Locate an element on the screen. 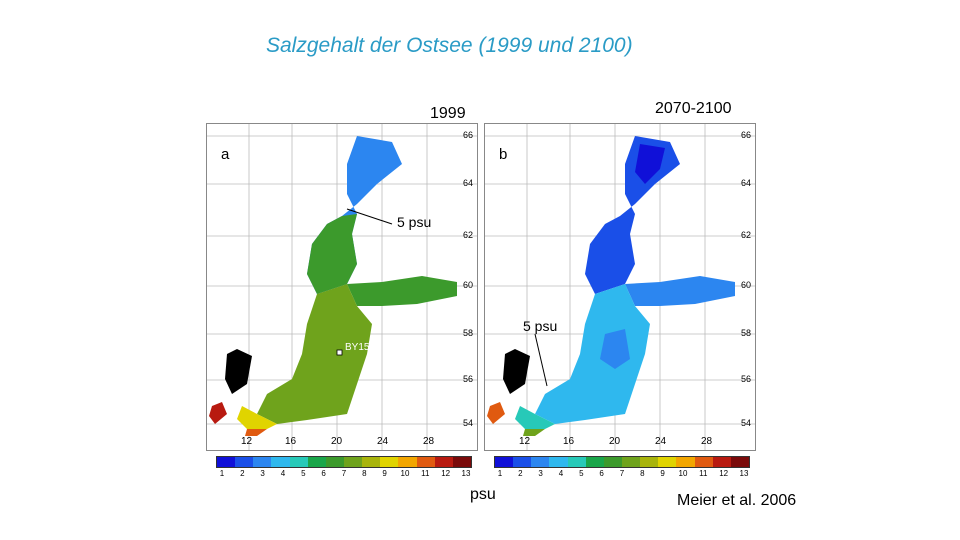 Image resolution: width=960 pixels, height=540 pixels. colorbar-a-ticks: 1 2 3 4 5 6 7 8 9 10 11 12 13 is located at coordinates (344, 475).